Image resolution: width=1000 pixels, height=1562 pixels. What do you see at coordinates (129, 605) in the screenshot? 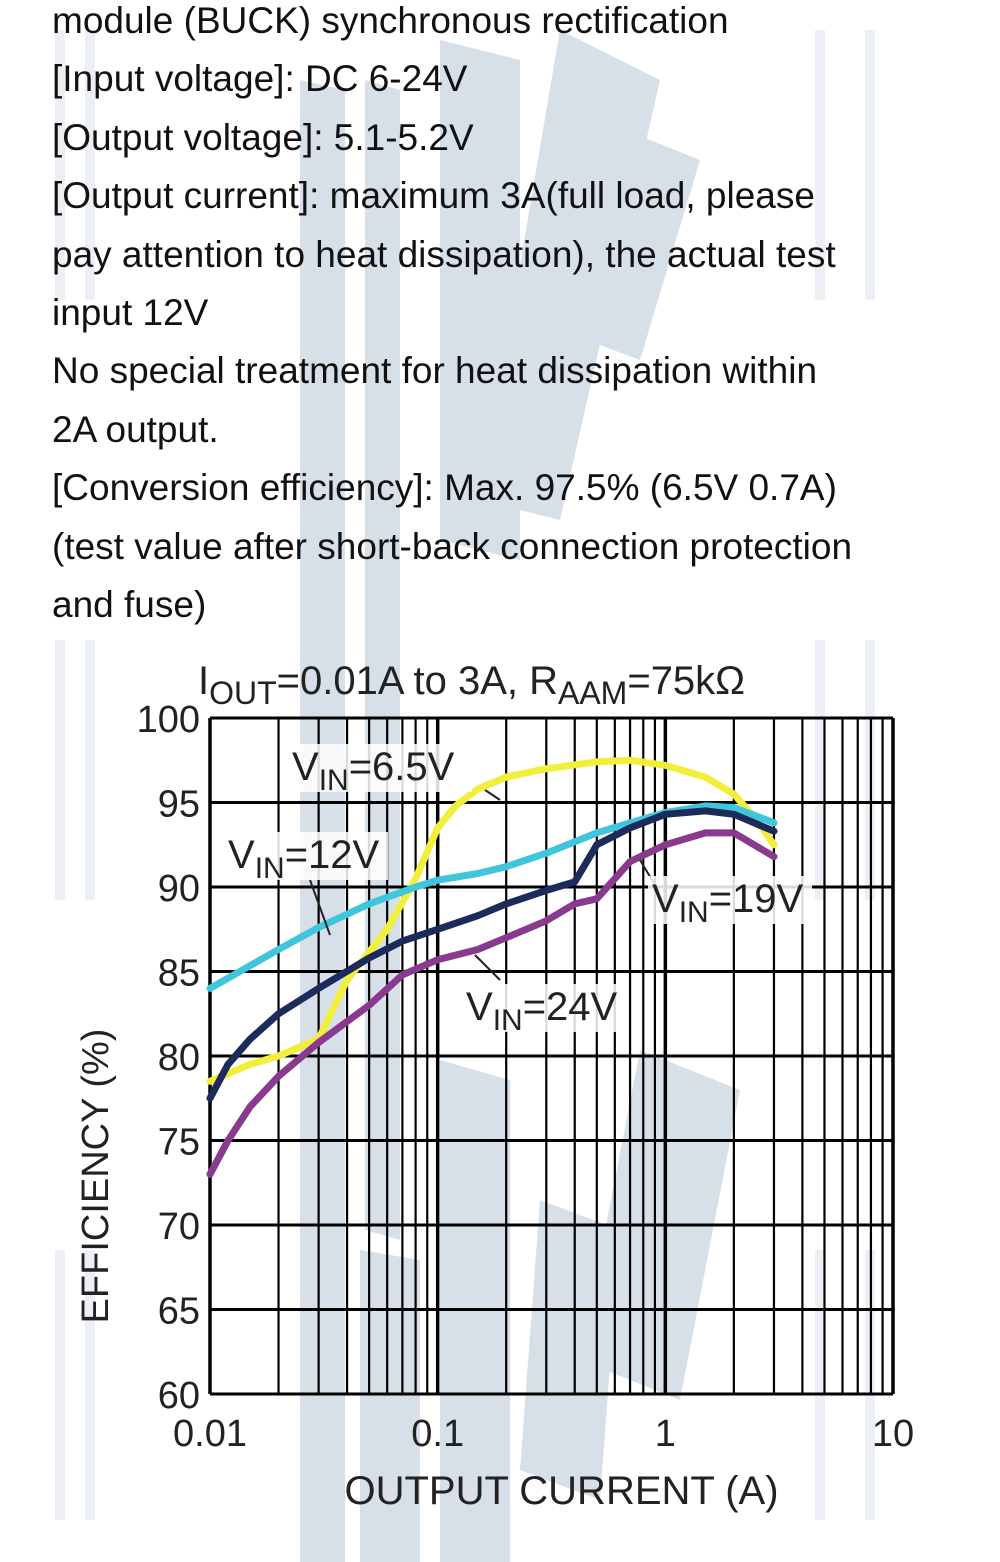
I see `spec-line: and fuse)` at bounding box center [129, 605].